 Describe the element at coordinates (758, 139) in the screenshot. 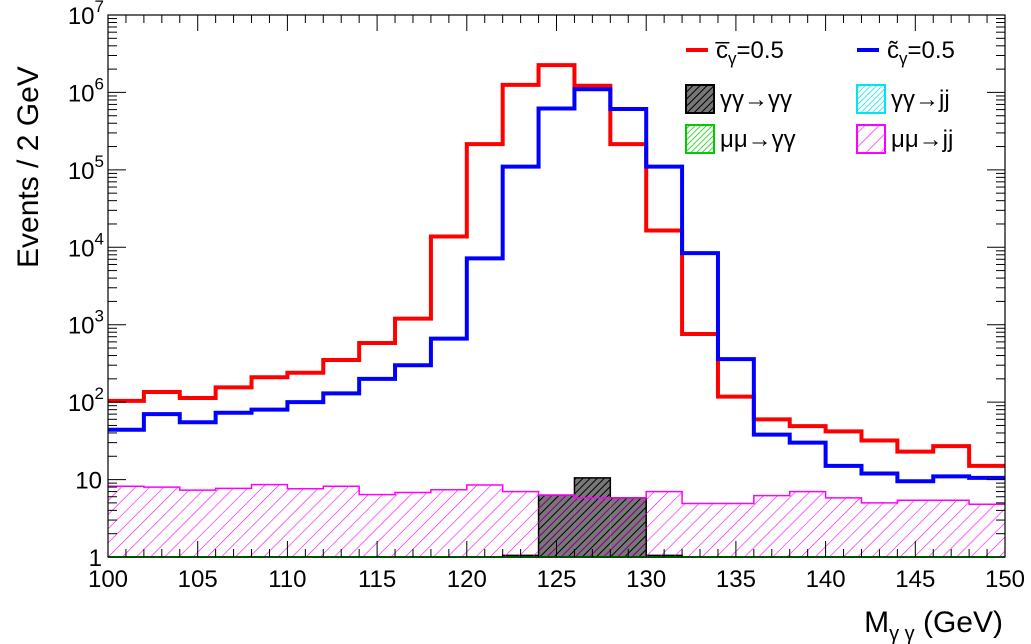

I see `legend-label: μμ→γγ` at that location.